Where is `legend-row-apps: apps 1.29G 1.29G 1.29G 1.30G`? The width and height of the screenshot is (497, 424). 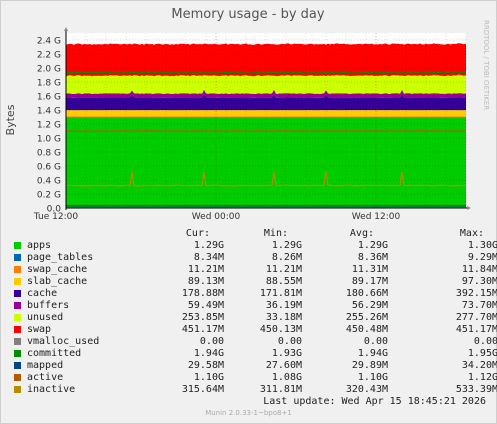 legend-row-apps: apps 1.29G 1.29G 1.29G 1.30G is located at coordinates (255, 246).